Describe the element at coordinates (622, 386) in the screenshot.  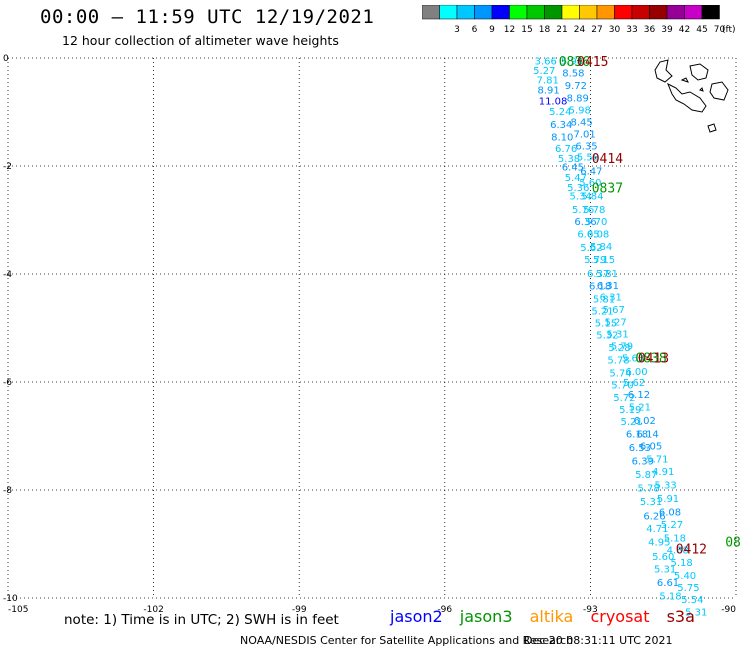
I see `wave-height-value: 5.70` at that location.